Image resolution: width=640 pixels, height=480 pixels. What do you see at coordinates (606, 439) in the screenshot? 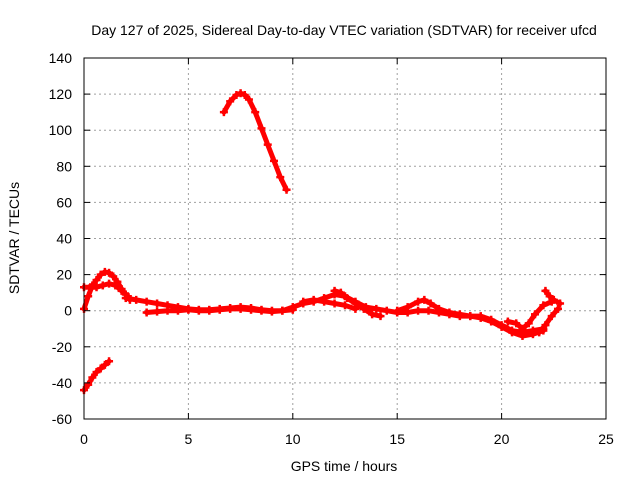
I see `x-tick-label: 25` at bounding box center [606, 439].